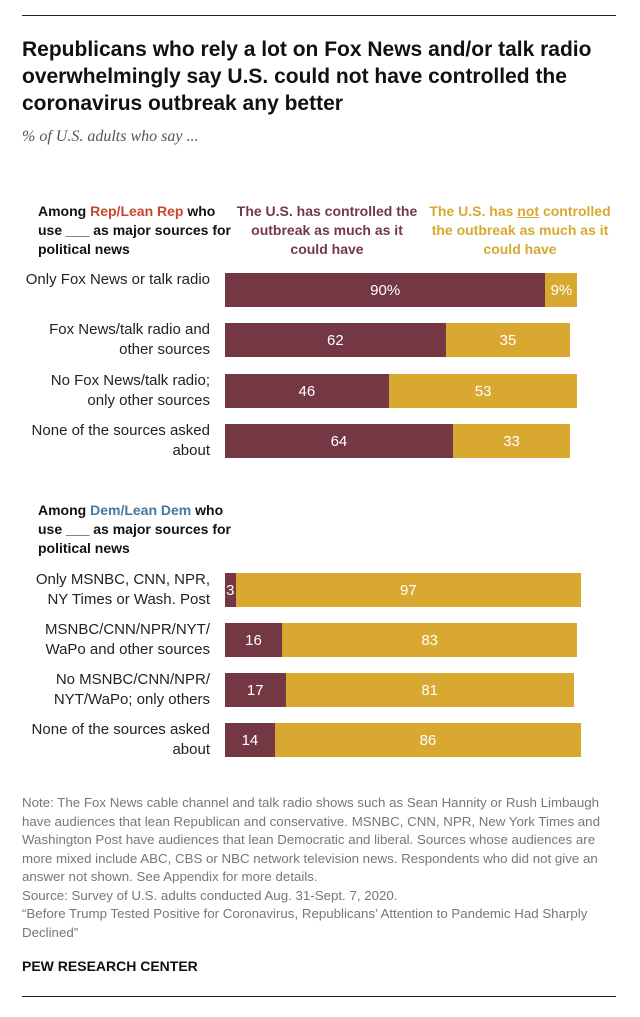 Image resolution: width=640 pixels, height=1017 pixels. I want to click on bar-controlled: 62, so click(335, 340).